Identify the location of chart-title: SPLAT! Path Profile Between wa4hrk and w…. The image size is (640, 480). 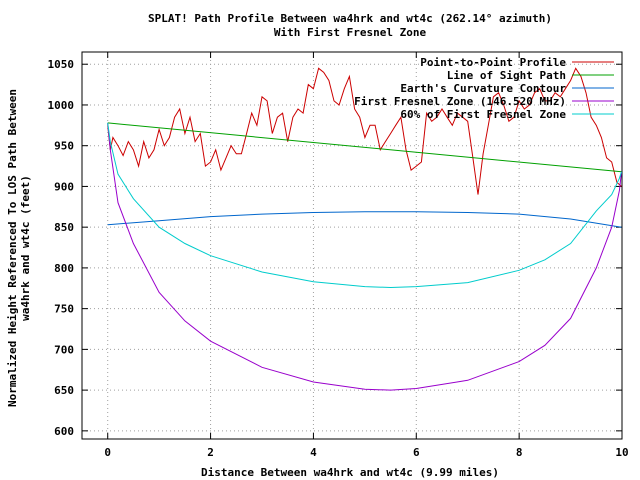
(350, 18).